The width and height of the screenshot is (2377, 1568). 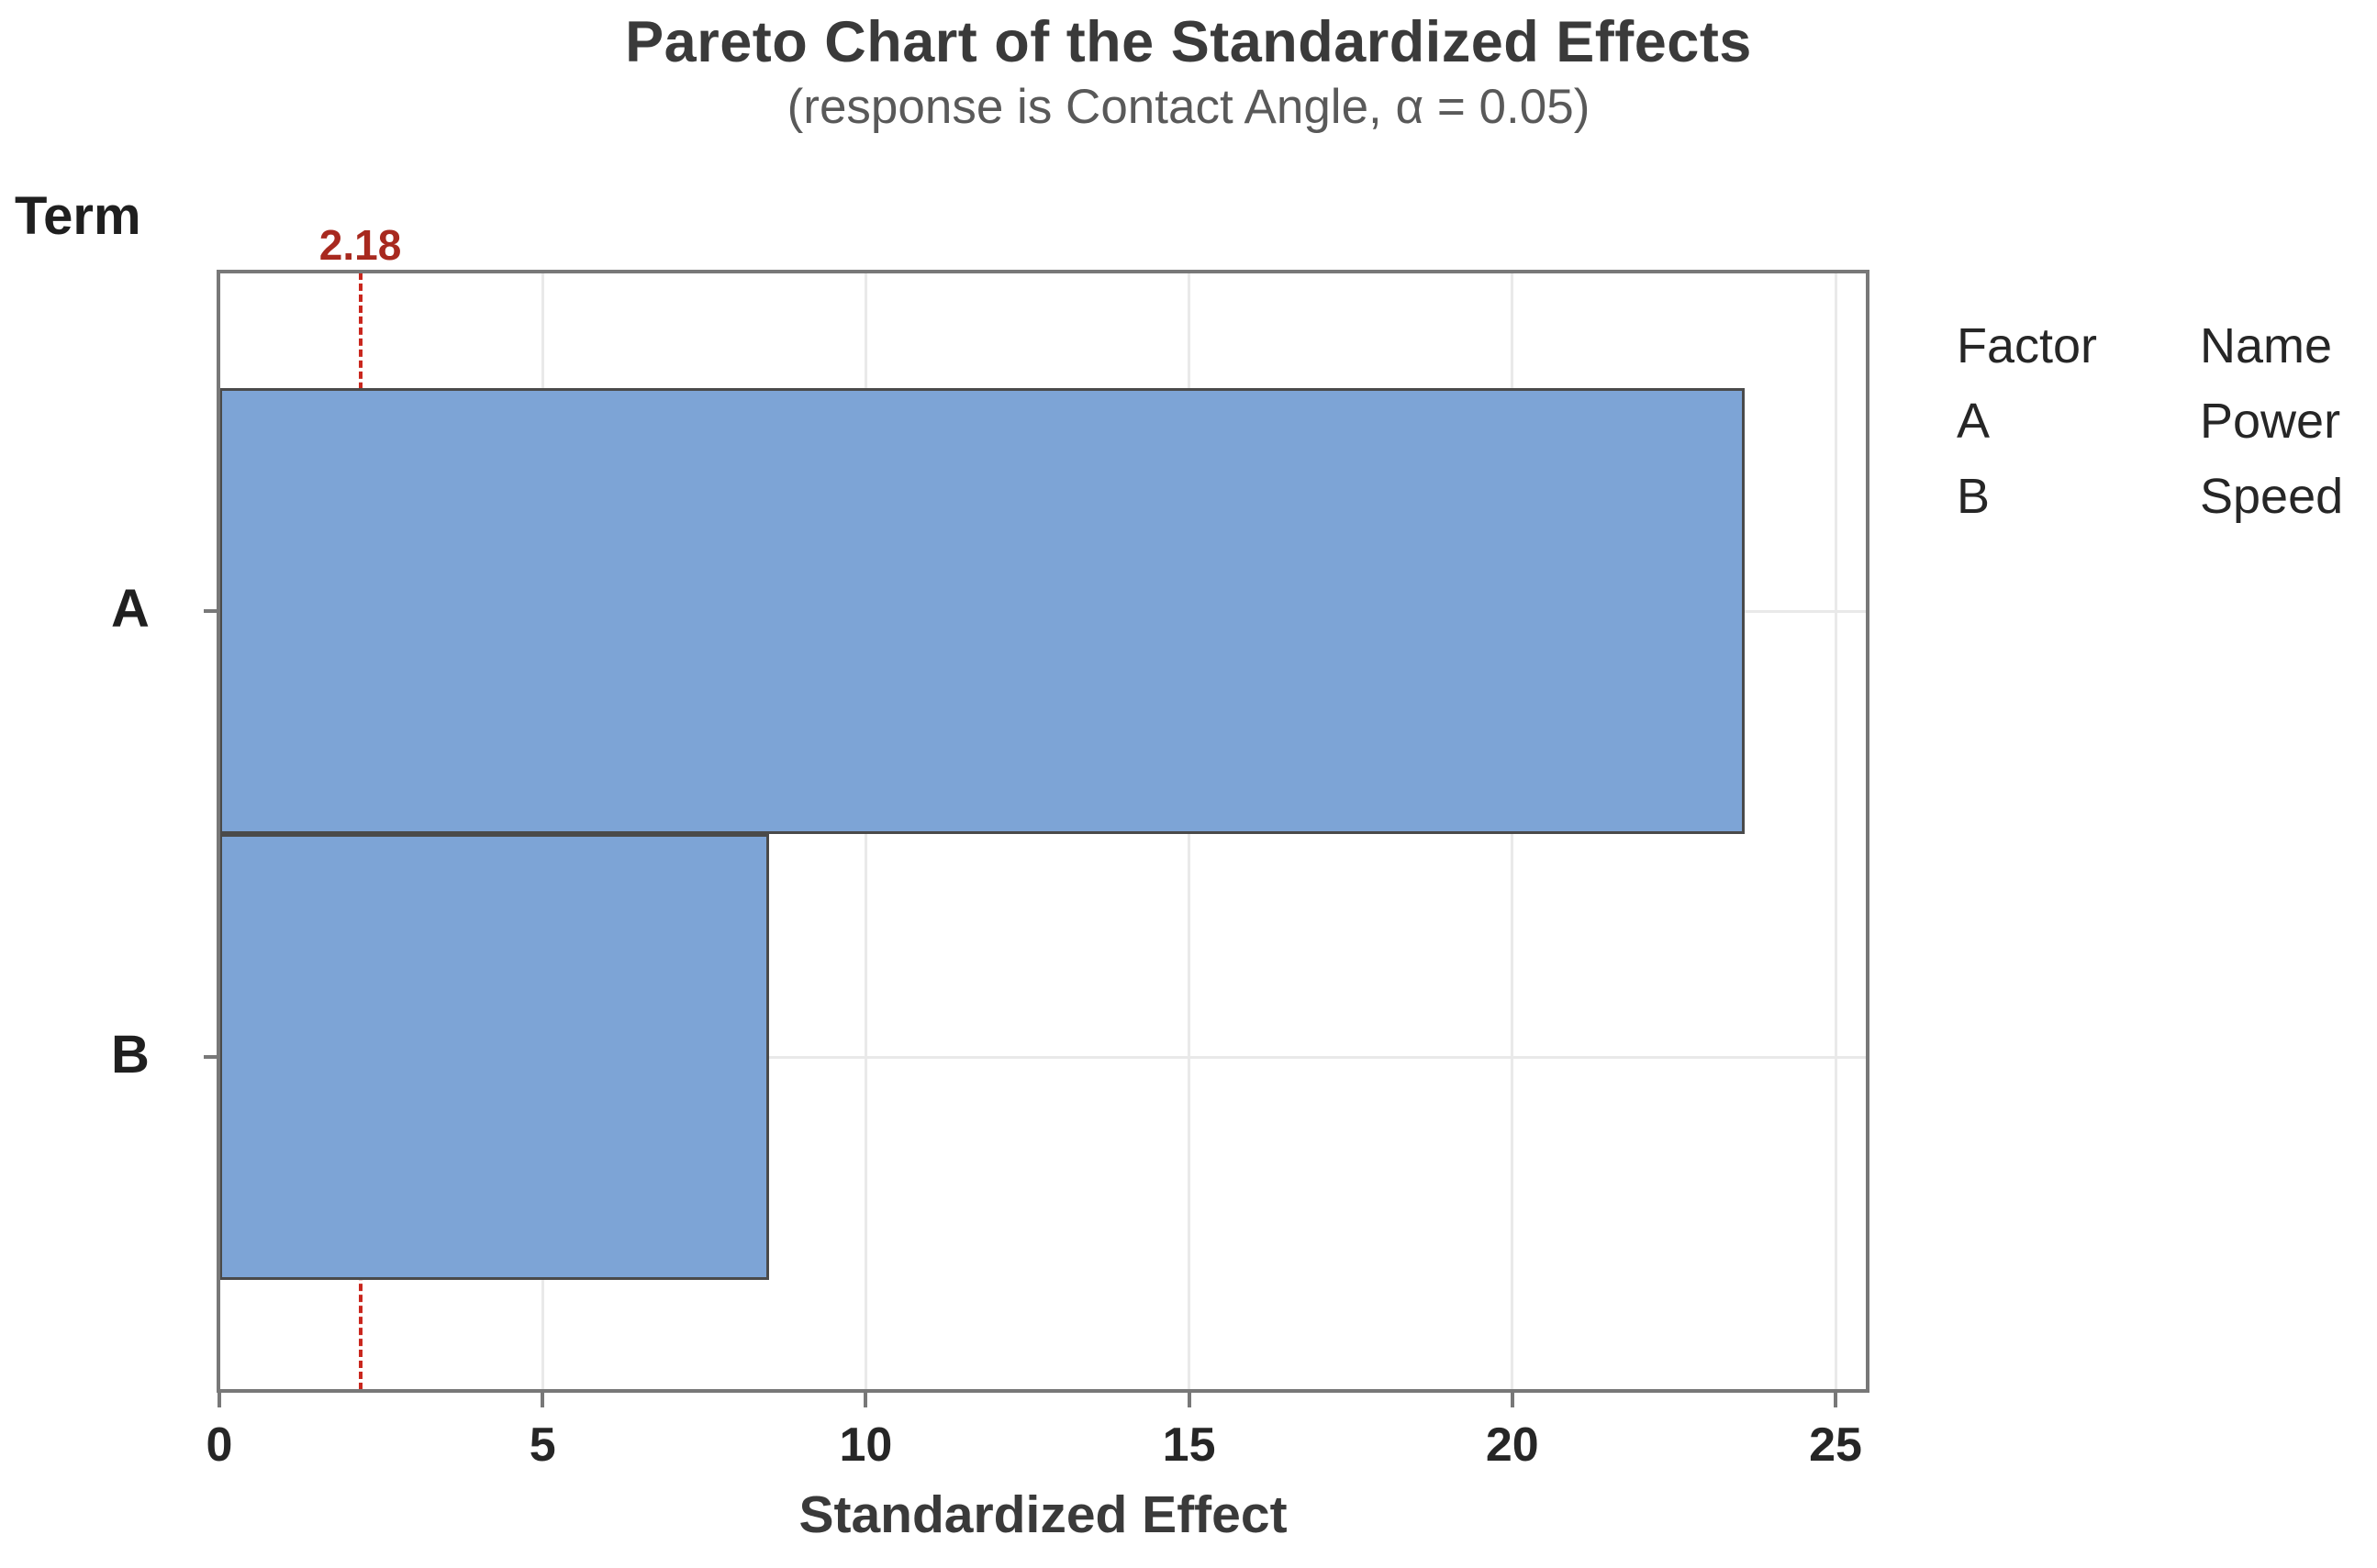 I want to click on y-axis-title: Term, so click(x=78, y=216).